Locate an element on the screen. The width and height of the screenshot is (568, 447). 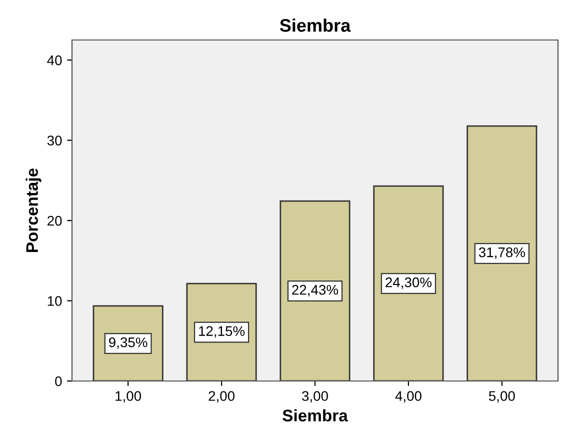
chart-title: Siembra is located at coordinates (315, 25).